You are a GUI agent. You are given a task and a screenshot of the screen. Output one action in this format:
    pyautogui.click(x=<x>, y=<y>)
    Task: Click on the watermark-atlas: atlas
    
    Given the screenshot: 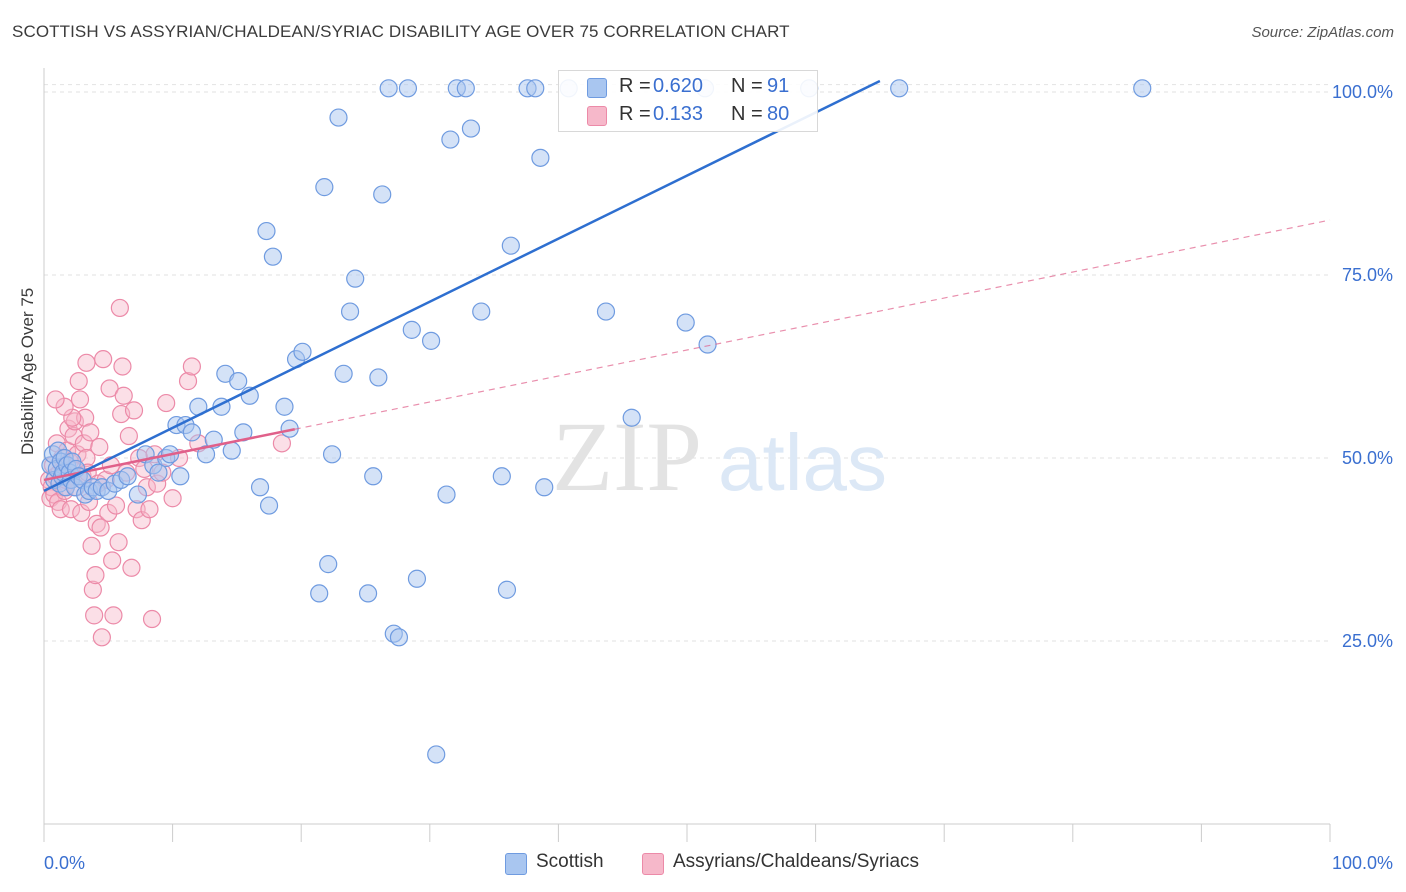 What is the action you would take?
    pyautogui.click(x=802, y=462)
    